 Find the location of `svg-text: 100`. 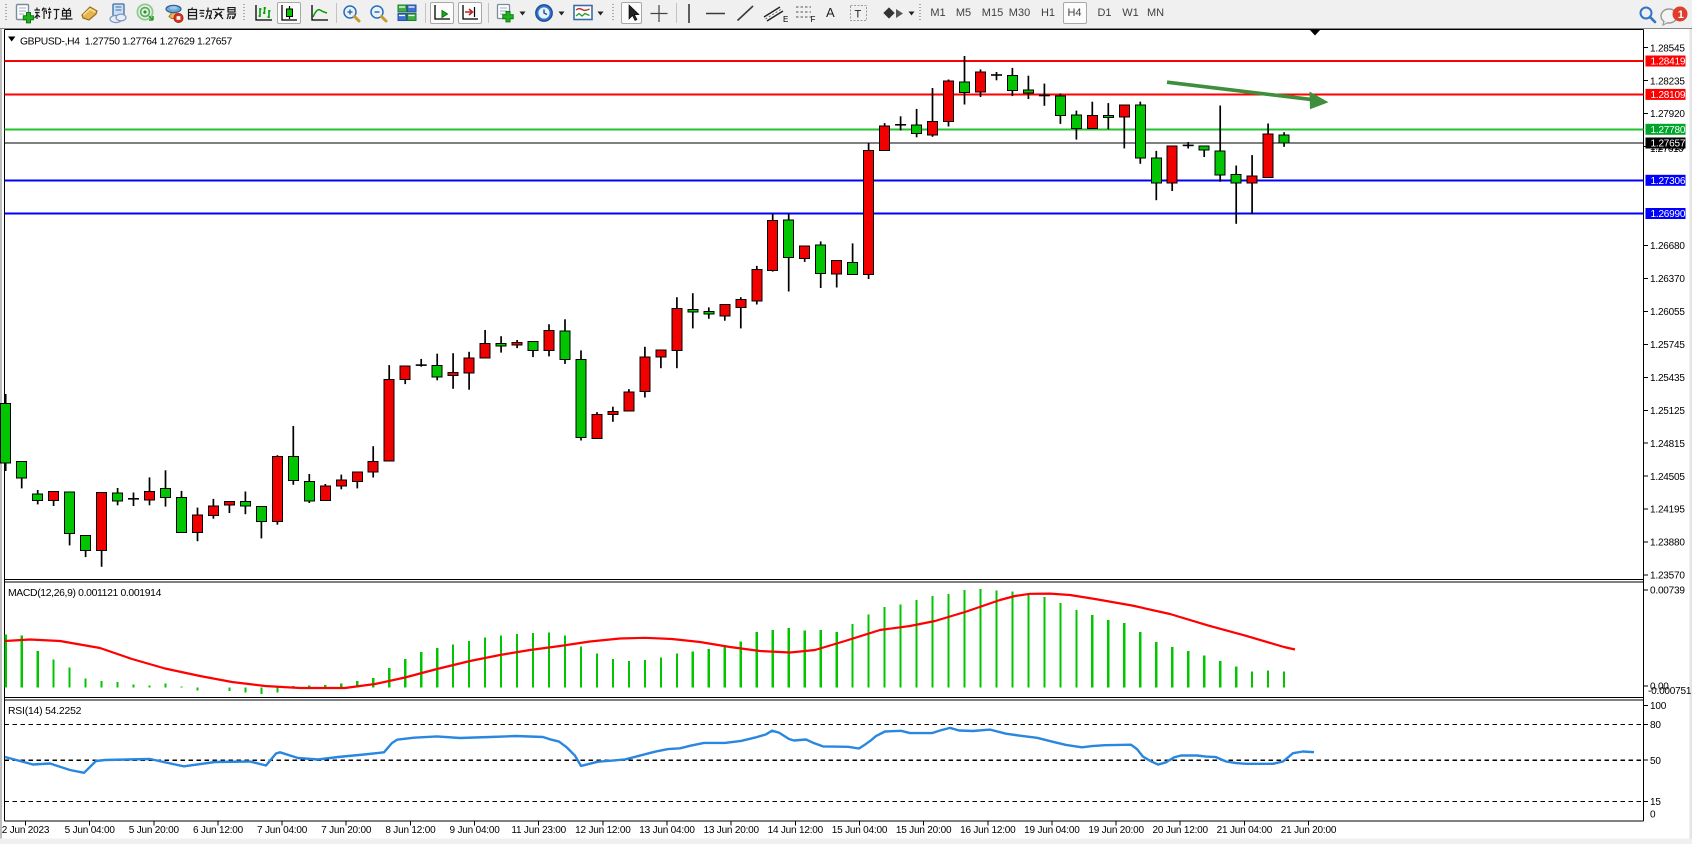

svg-text: 100 is located at coordinates (1658, 706).